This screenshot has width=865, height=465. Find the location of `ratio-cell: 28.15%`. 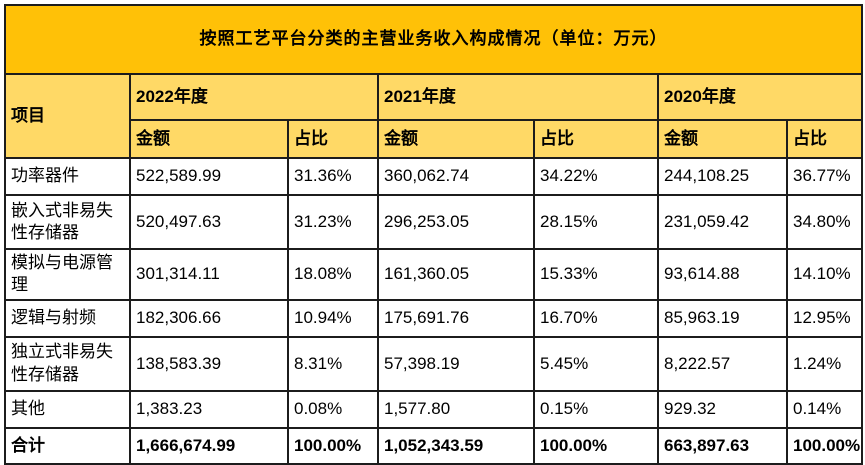

ratio-cell: 28.15% is located at coordinates (596, 222).